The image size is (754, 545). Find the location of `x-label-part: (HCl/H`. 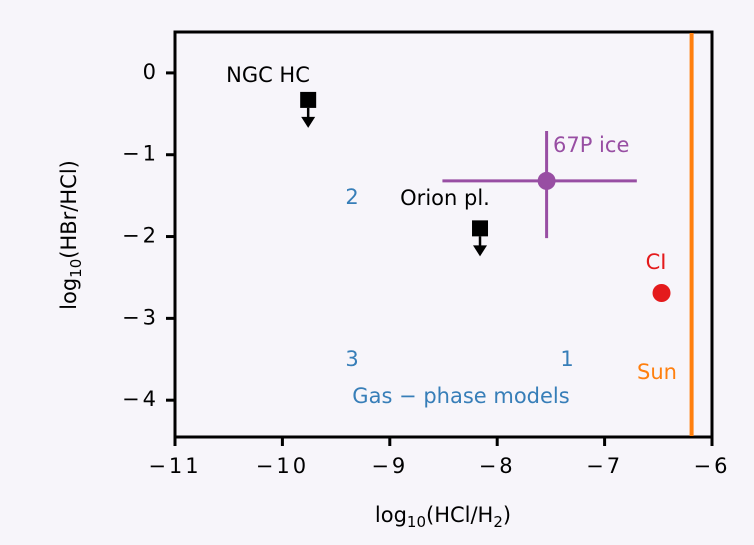

x-label-part: (HCl/H is located at coordinates (459, 515).